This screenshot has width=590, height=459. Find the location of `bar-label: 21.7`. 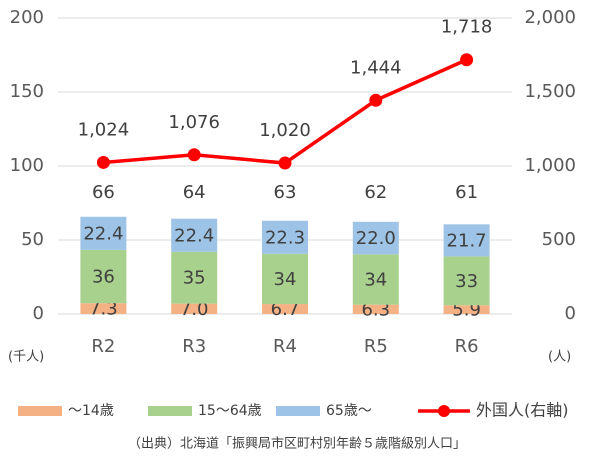

bar-label: 21.7 is located at coordinates (467, 240).